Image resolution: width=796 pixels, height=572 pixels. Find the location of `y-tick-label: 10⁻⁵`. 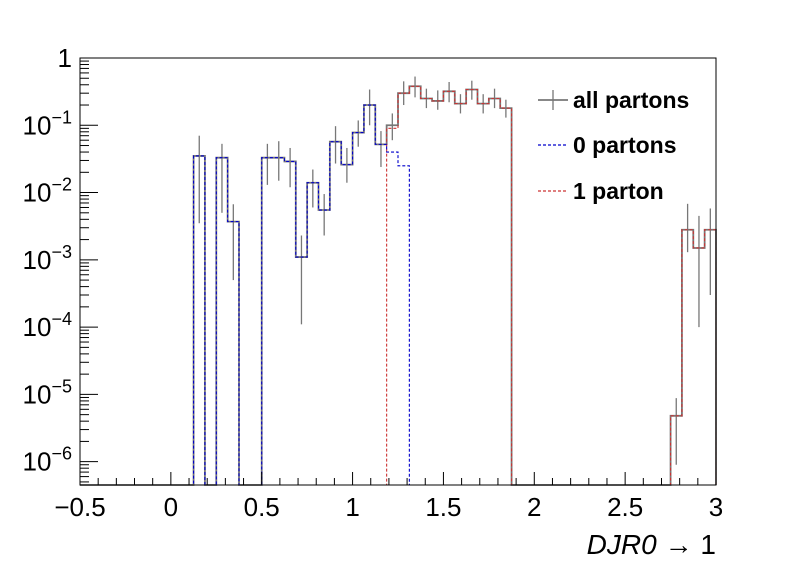

y-tick-label: 10⁻⁵ is located at coordinates (47, 392).